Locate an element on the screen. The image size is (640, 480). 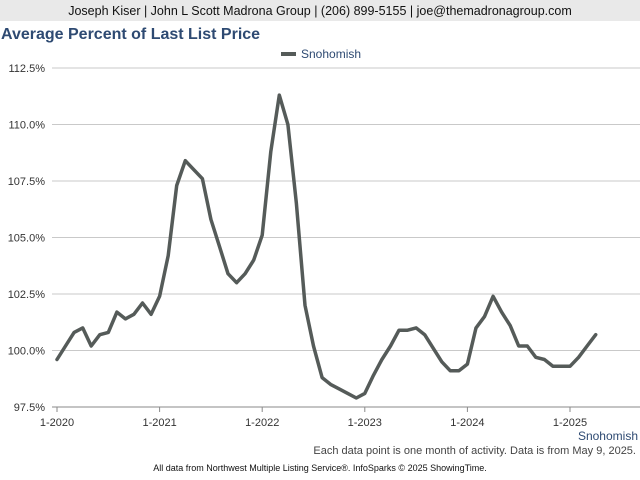
x-tick-label: 1-2020 is located at coordinates (57, 423).